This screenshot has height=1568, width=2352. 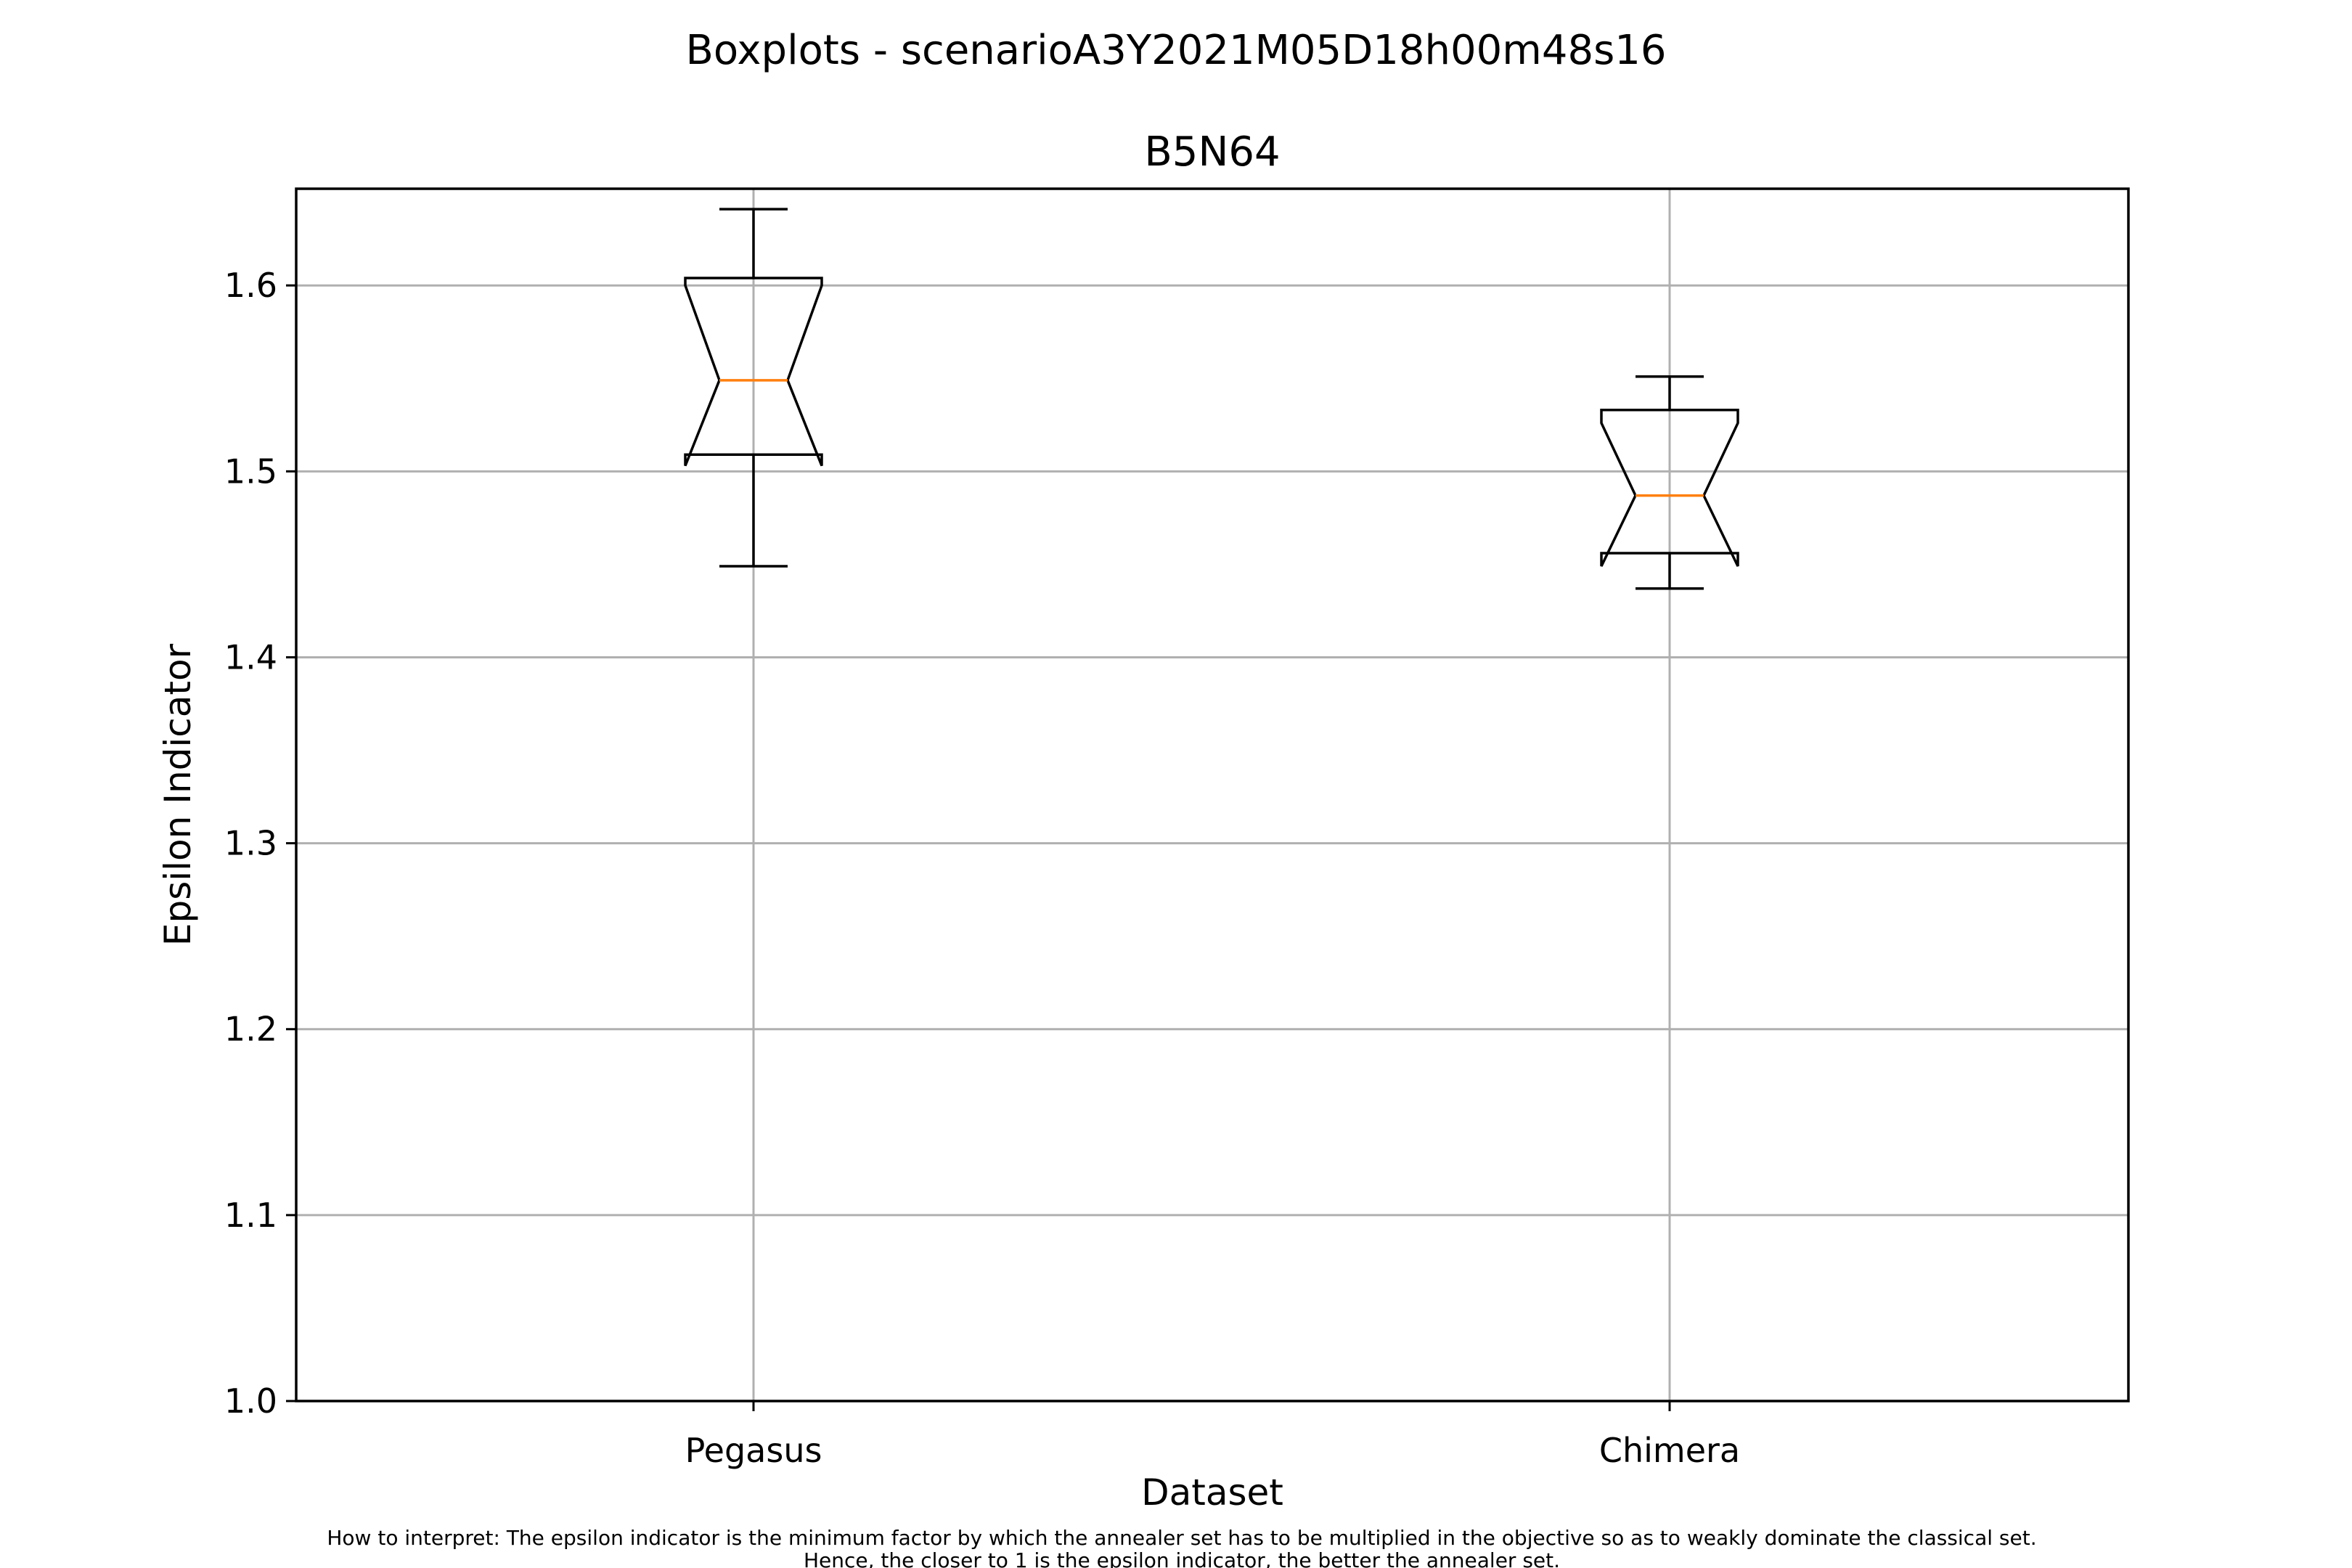 What do you see at coordinates (1670, 1451) in the screenshot?
I see `x-tick-label: Chimera` at bounding box center [1670, 1451].